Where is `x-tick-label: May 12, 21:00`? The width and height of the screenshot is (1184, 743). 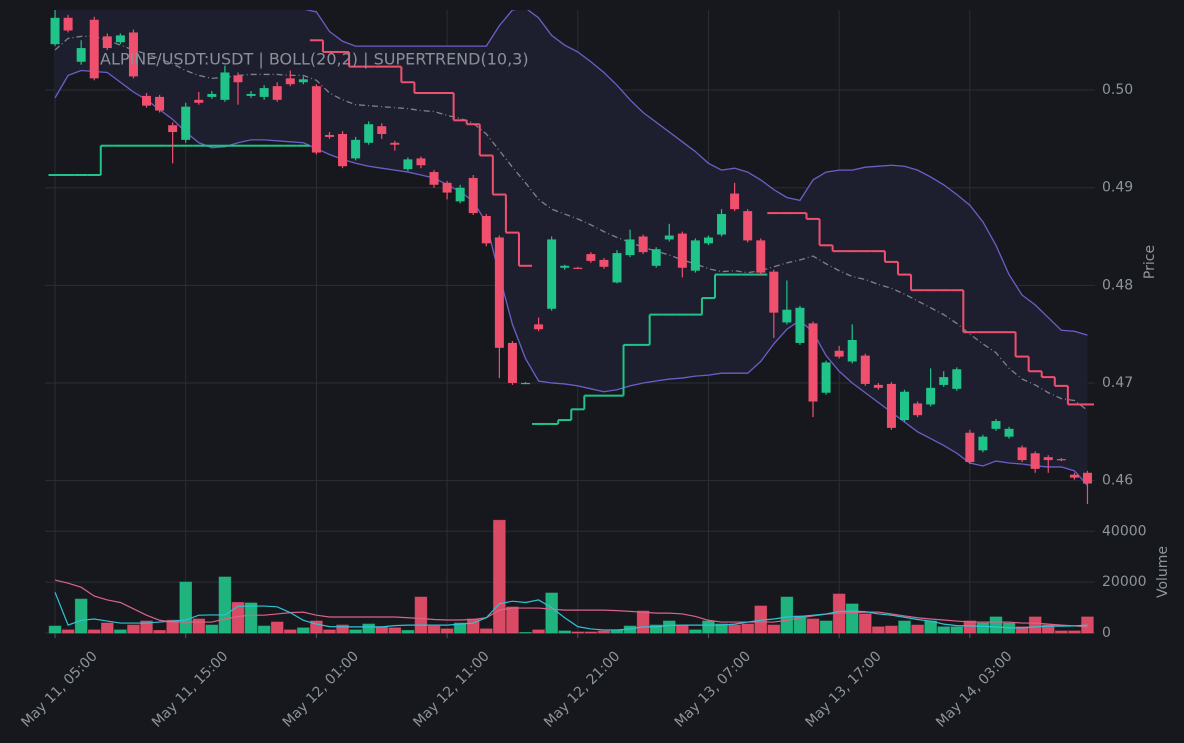
x-tick-label: May 12, 21:00 is located at coordinates (582, 689).